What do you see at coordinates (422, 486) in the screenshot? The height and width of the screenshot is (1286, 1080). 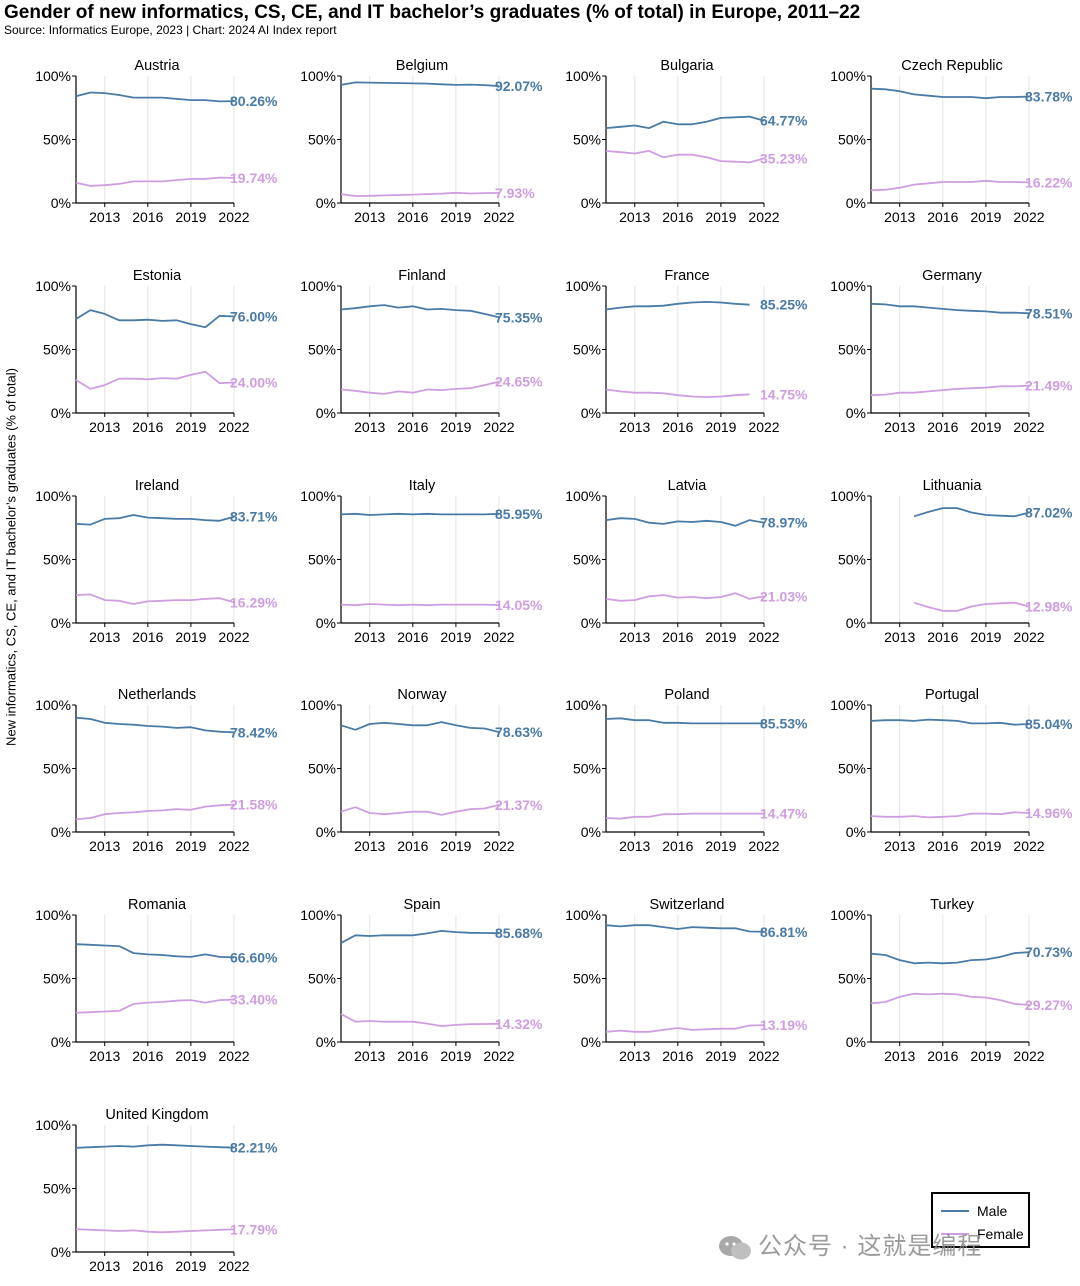 I see `panel-title-italy: Italy` at bounding box center [422, 486].